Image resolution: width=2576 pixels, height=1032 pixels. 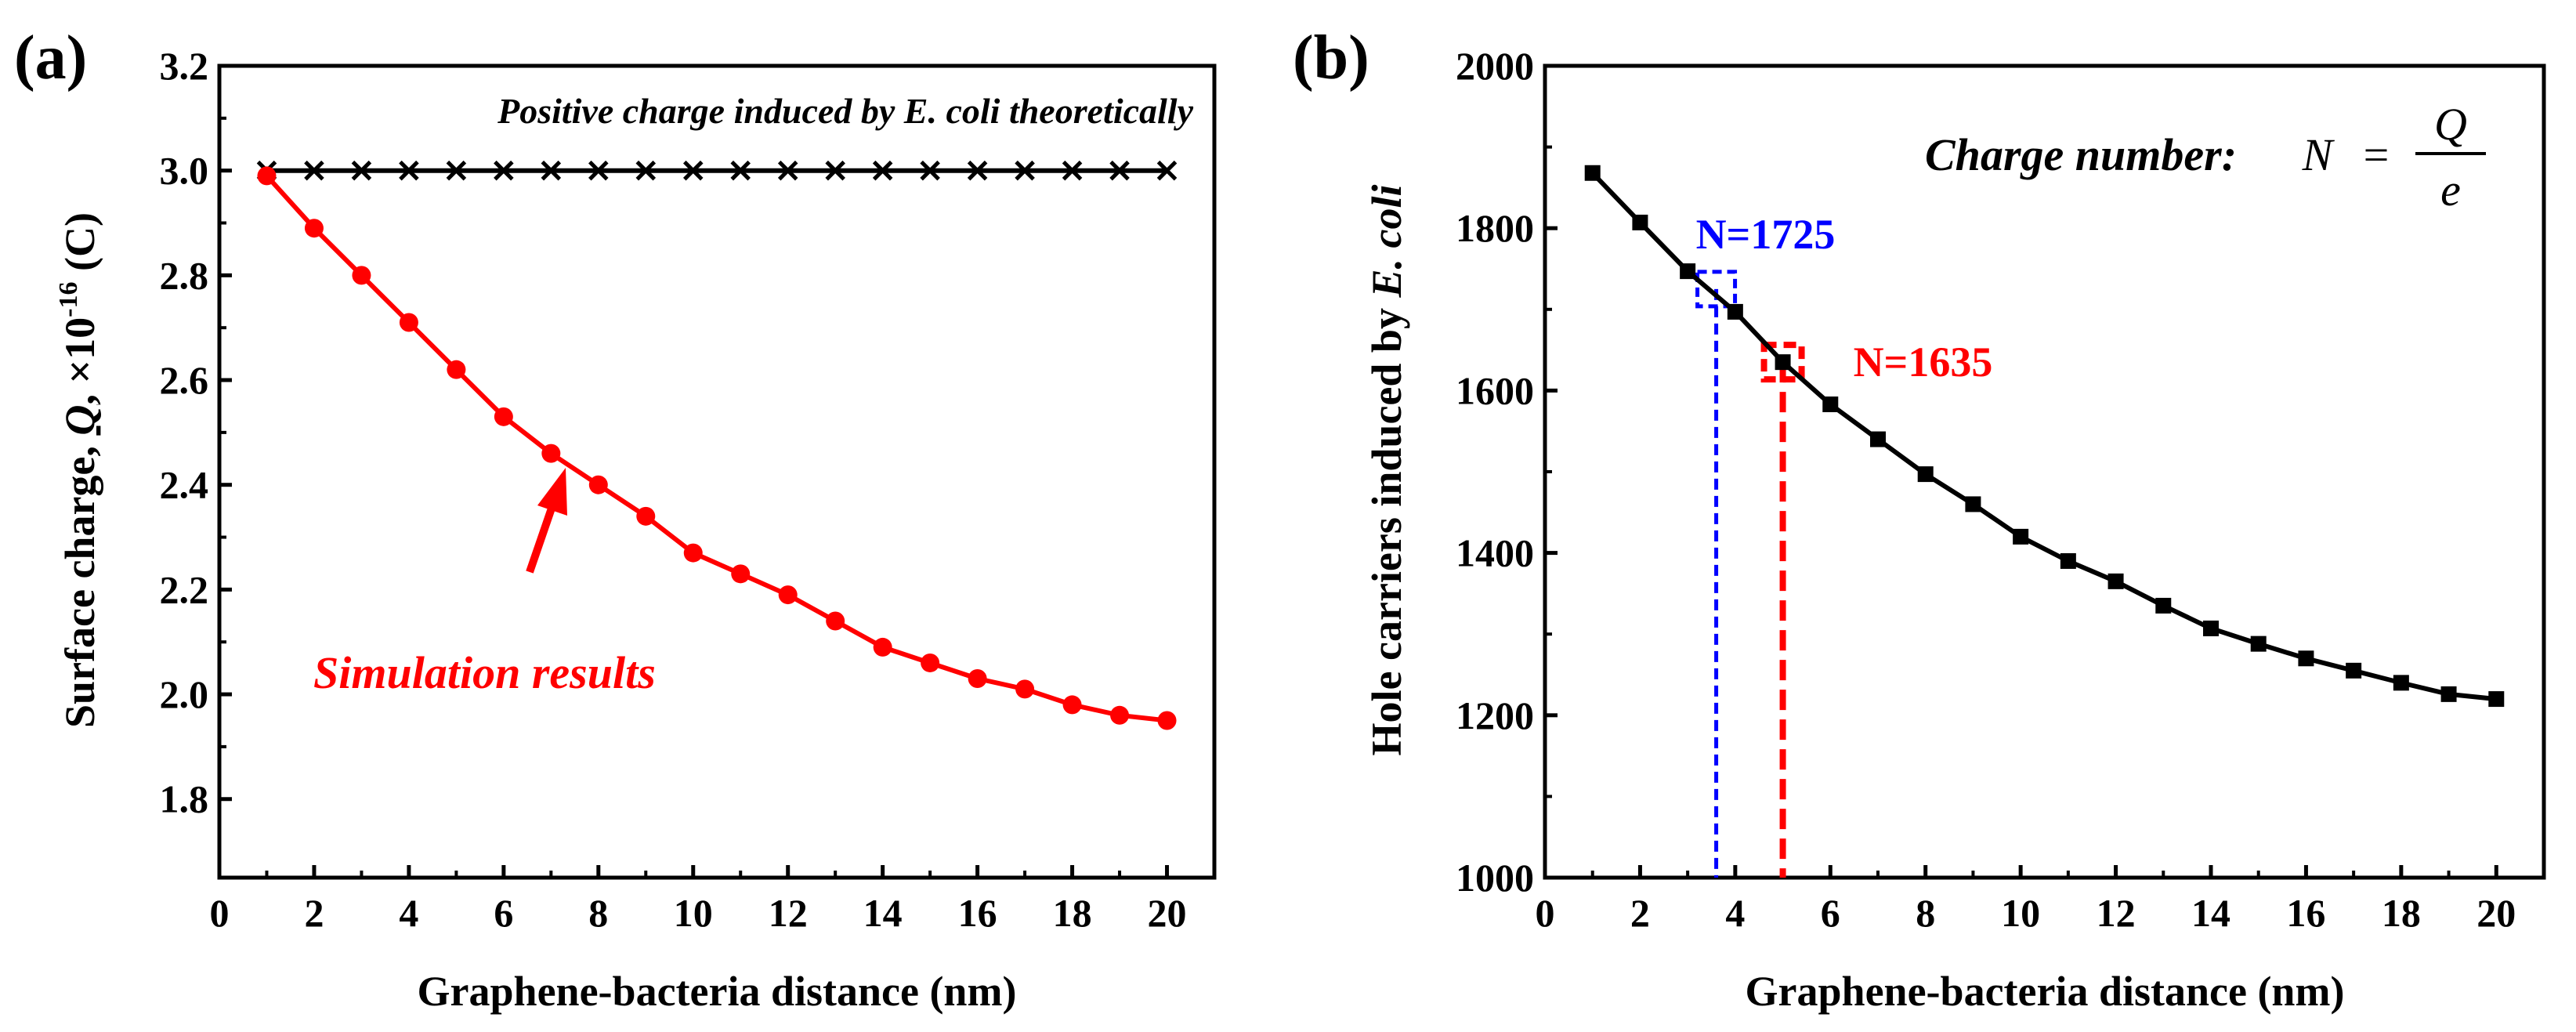 What do you see at coordinates (184, 171) in the screenshot?
I see `y-tick-label: 3.0` at bounding box center [184, 171].